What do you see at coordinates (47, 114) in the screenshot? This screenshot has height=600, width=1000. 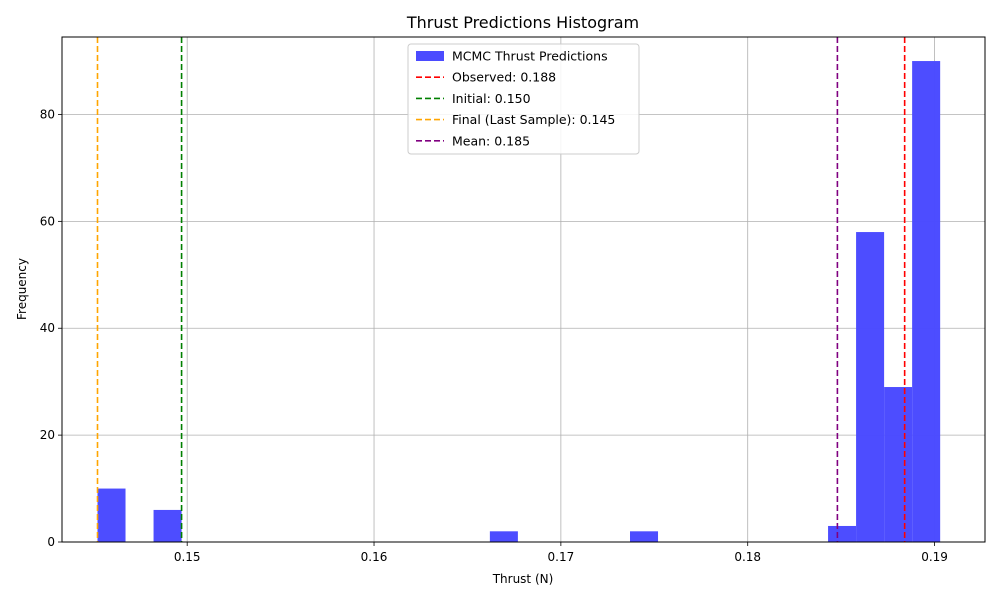 I see `y-tick-label: 80` at bounding box center [47, 114].